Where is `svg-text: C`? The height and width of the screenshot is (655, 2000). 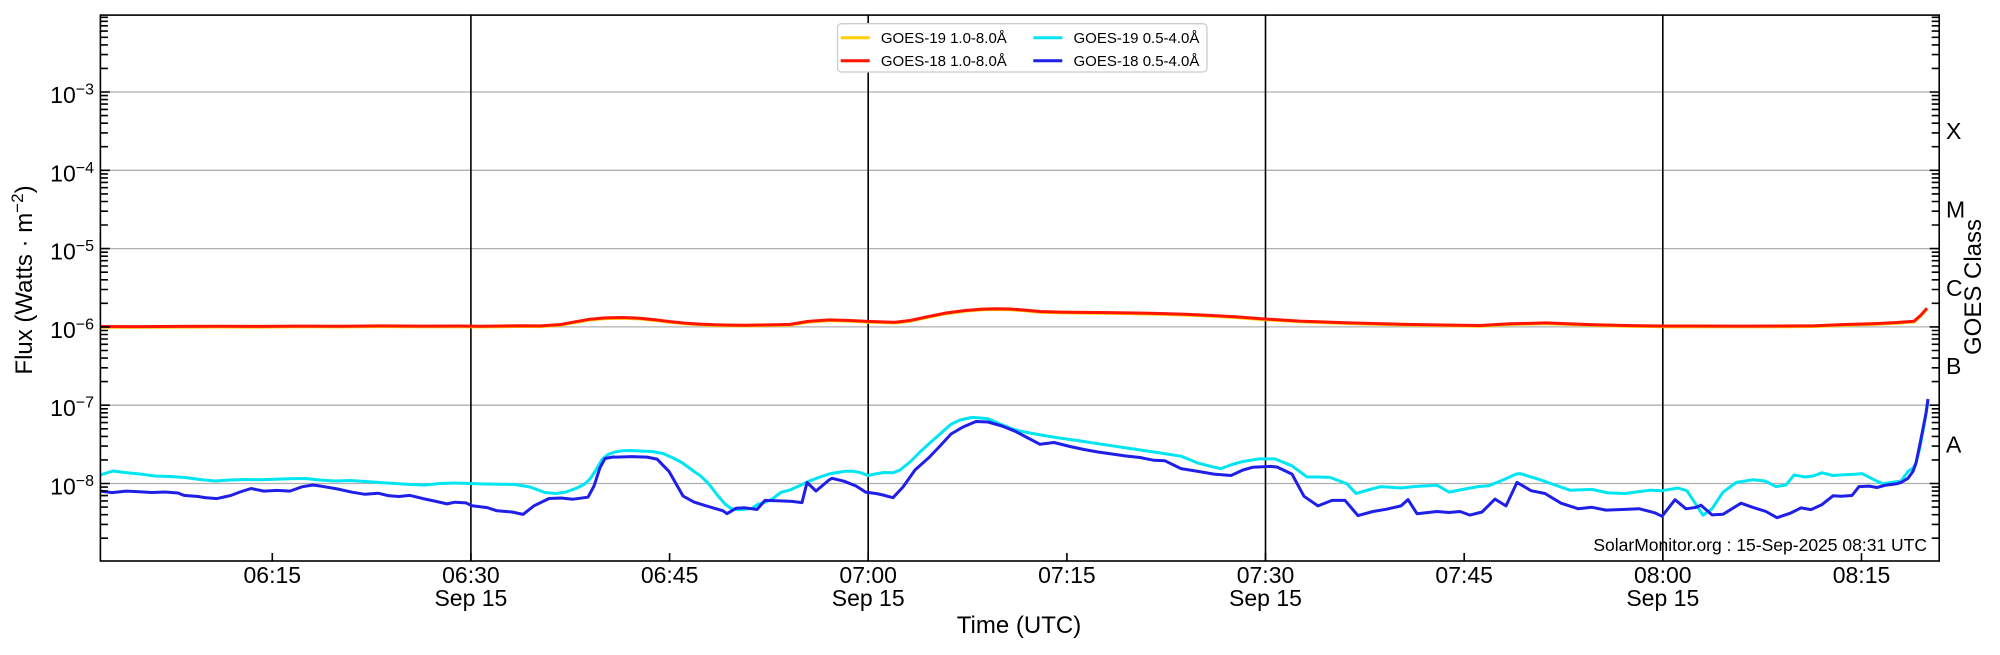 svg-text: C is located at coordinates (1954, 288).